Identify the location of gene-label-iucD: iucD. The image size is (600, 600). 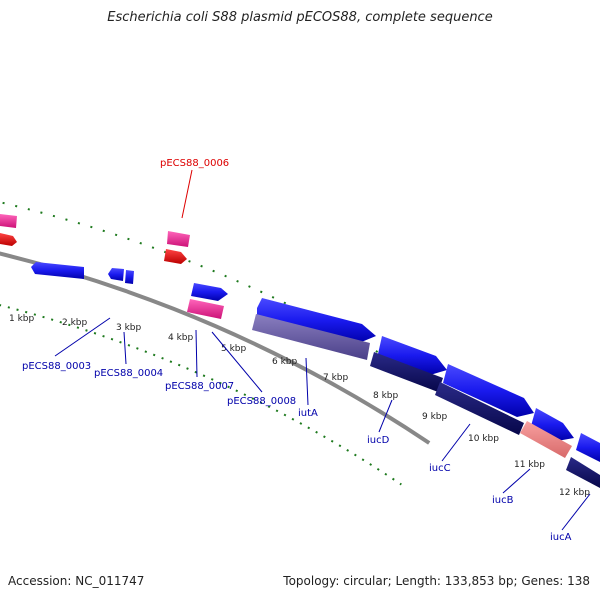
(378, 440).